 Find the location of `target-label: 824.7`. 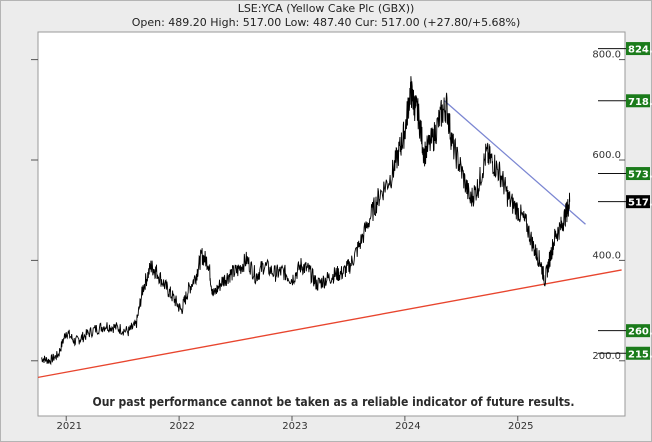

target-label: 824.7 is located at coordinates (640, 50).